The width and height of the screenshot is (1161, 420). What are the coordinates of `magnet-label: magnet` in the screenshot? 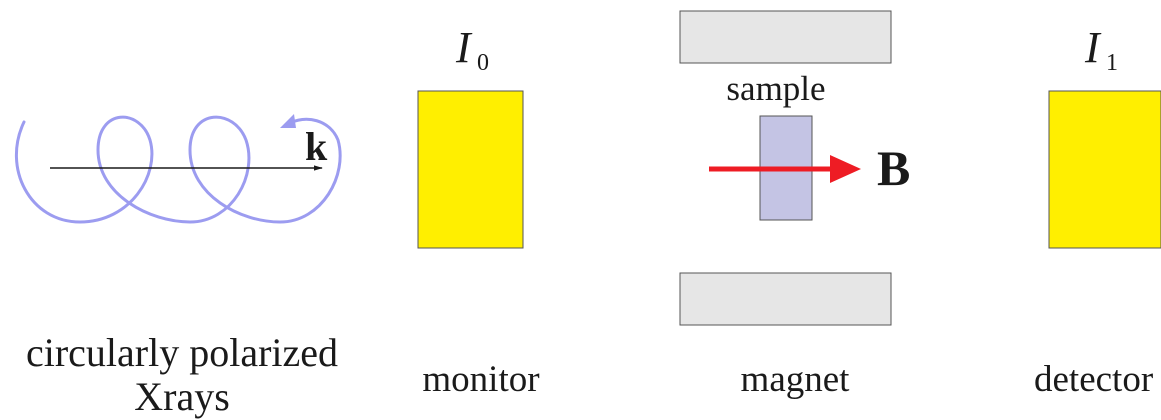 It's located at (796, 379).